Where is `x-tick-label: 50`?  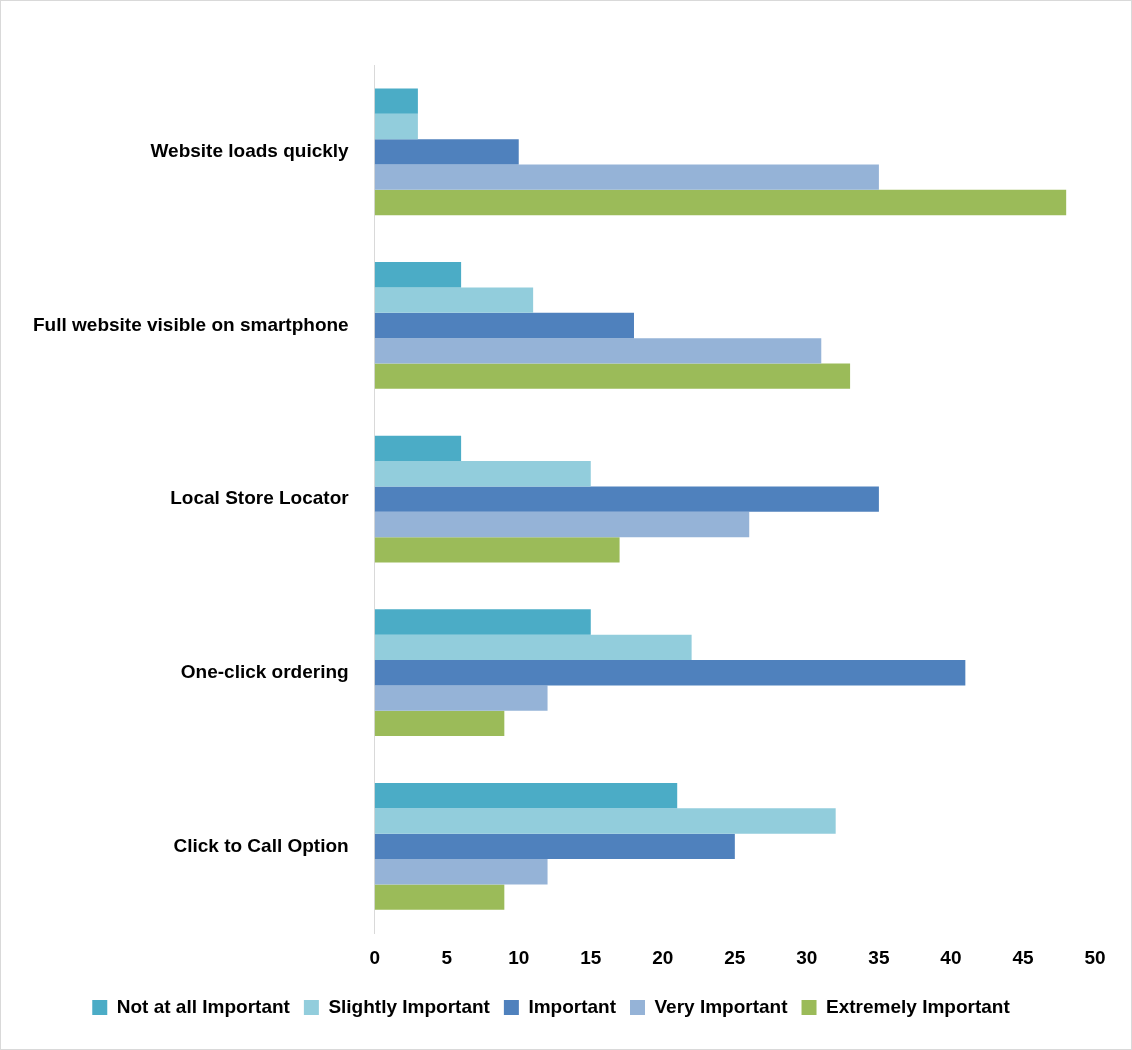
x-tick-label: 50 is located at coordinates (1095, 957).